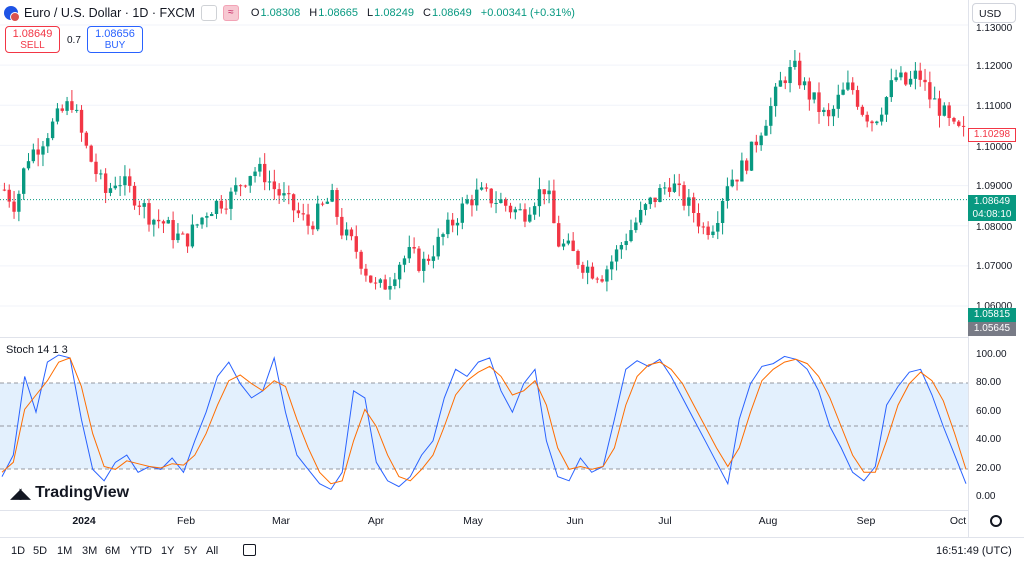  What do you see at coordinates (113, 551) in the screenshot?
I see `timeframe-6m: 6M` at bounding box center [113, 551].